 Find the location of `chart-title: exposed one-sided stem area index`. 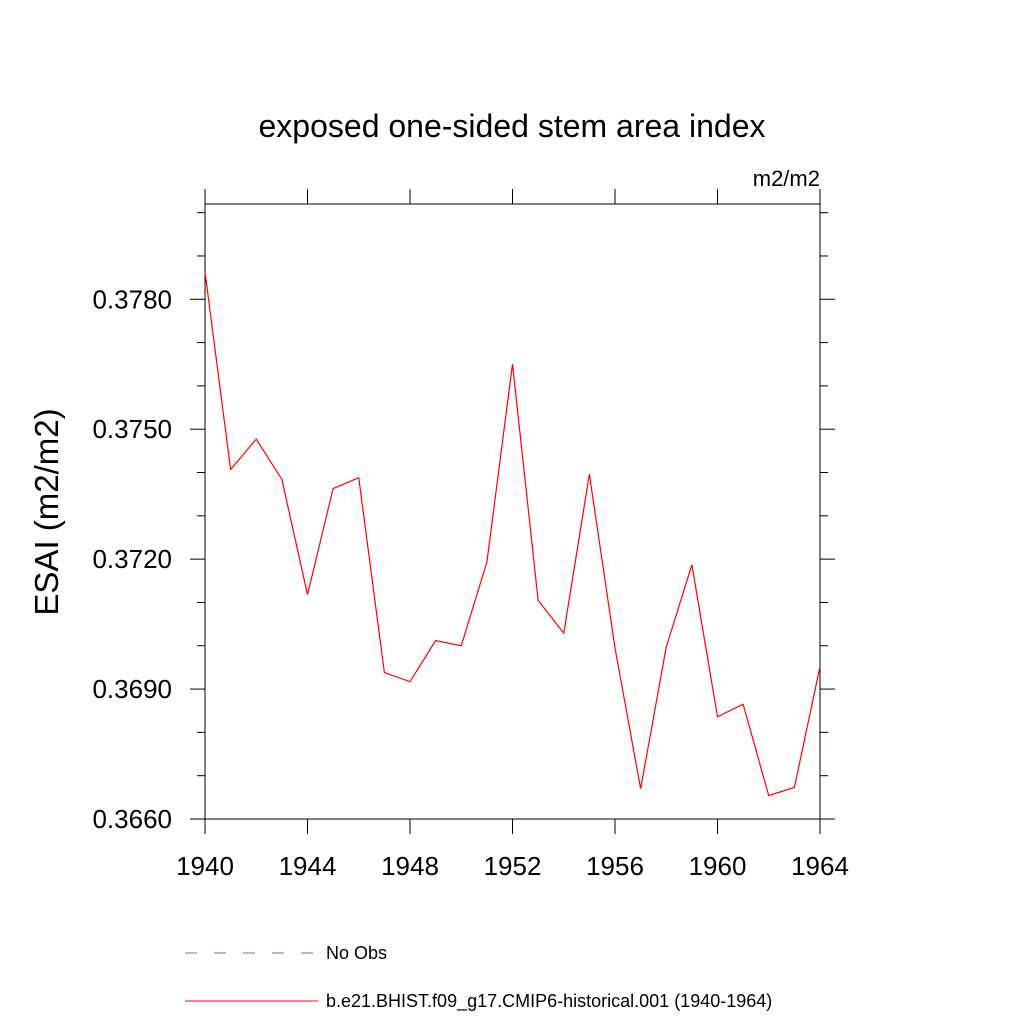

chart-title: exposed one-sided stem area index is located at coordinates (512, 126).